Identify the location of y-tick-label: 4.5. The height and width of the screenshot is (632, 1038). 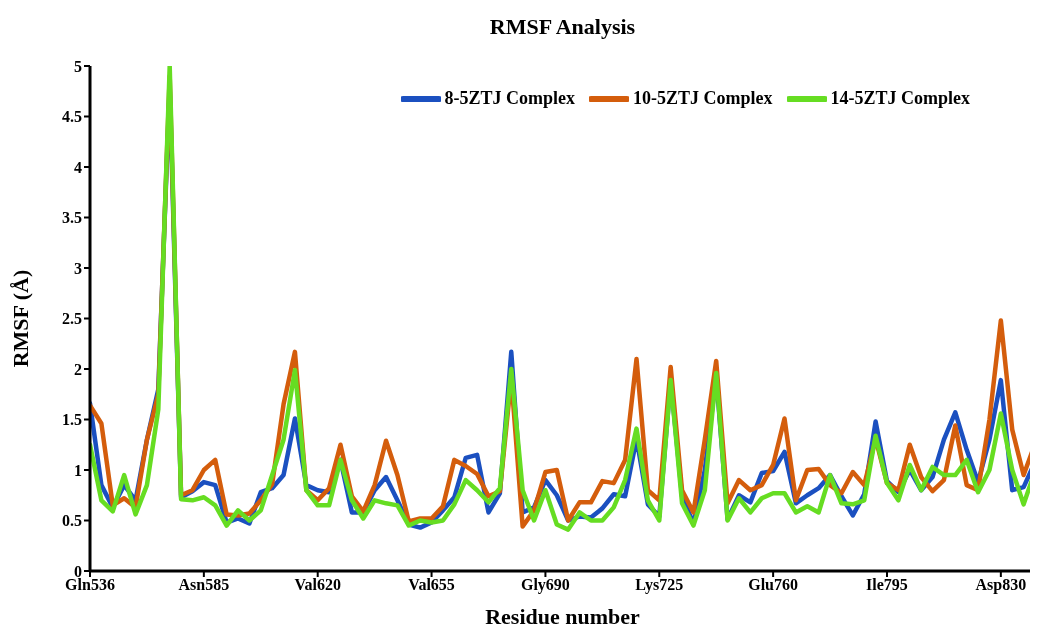
(72, 117).